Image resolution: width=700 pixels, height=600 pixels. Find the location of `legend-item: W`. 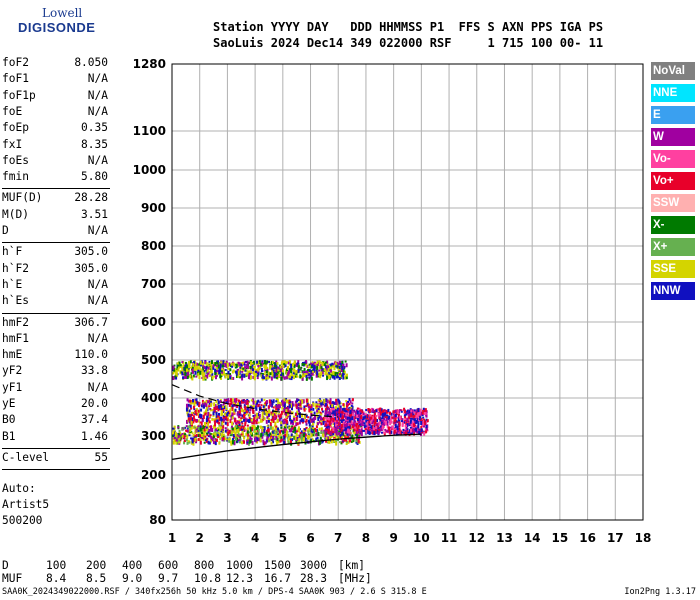

legend-item: W is located at coordinates (673, 137).